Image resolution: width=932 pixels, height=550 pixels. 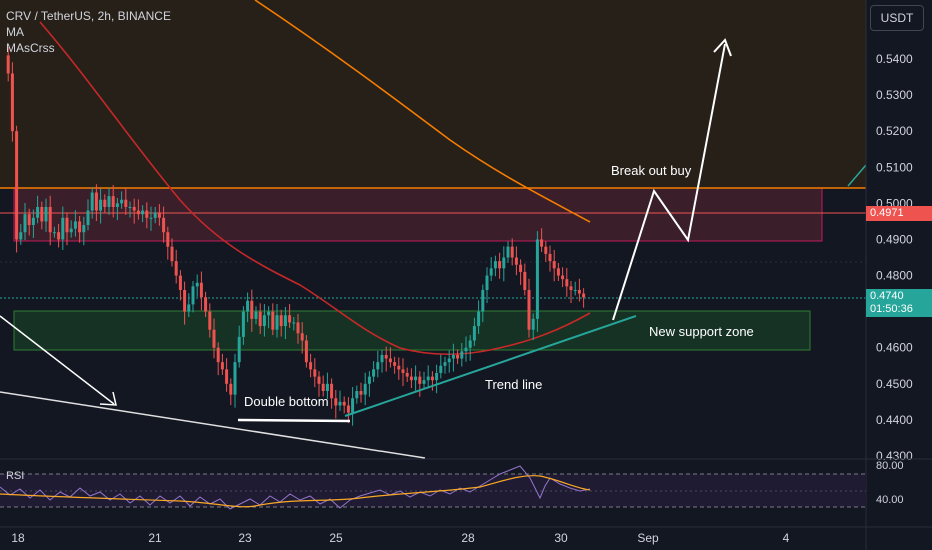 I want to click on price-tick-label: 0.5100, so click(x=894, y=167).